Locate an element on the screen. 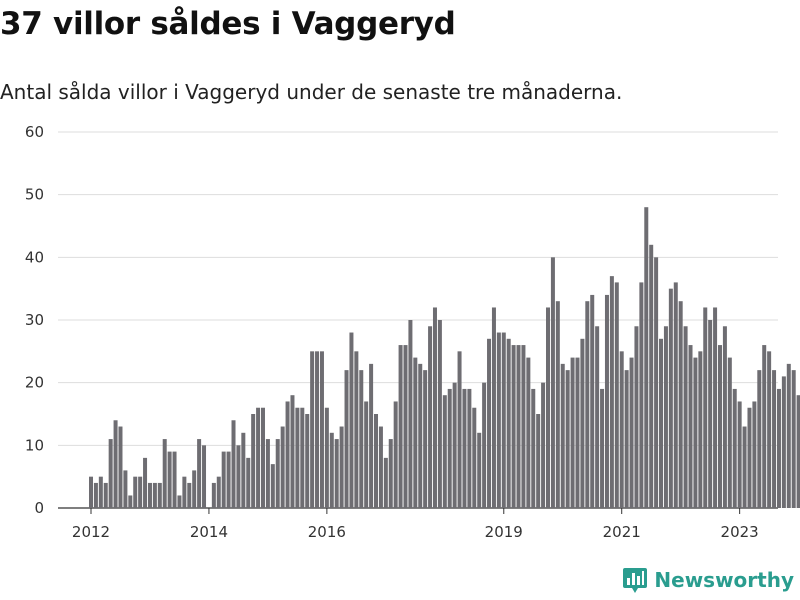 The height and width of the screenshot is (600, 800). y-tick-label: 60 is located at coordinates (34, 132).